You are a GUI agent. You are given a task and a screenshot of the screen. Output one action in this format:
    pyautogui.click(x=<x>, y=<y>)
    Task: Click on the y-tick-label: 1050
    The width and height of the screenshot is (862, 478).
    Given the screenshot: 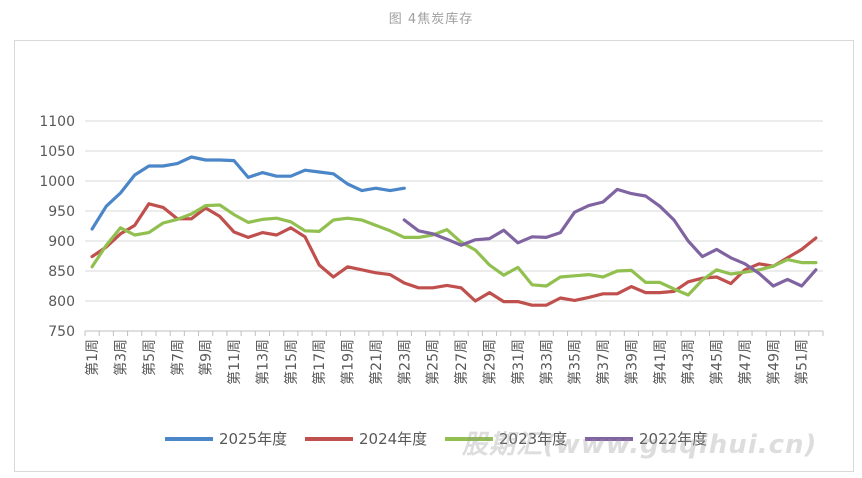 What is the action you would take?
    pyautogui.click(x=57, y=152)
    